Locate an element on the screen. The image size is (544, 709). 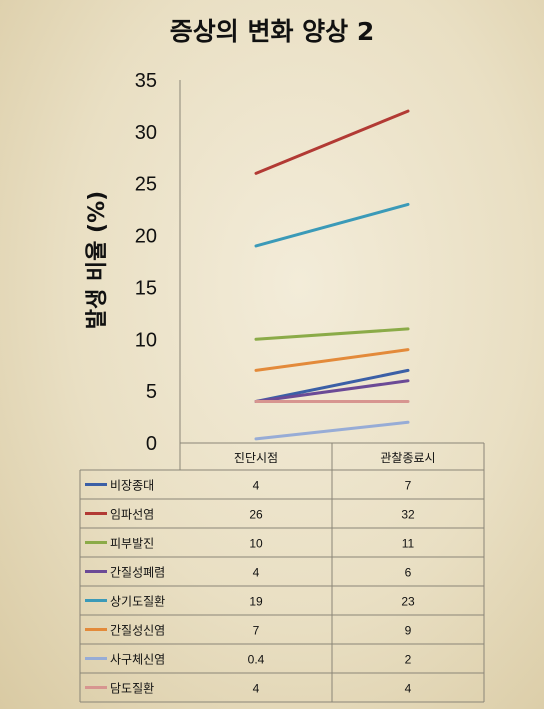
chart-title: 증상의 변화 양상 2 is located at coordinates (272, 31).